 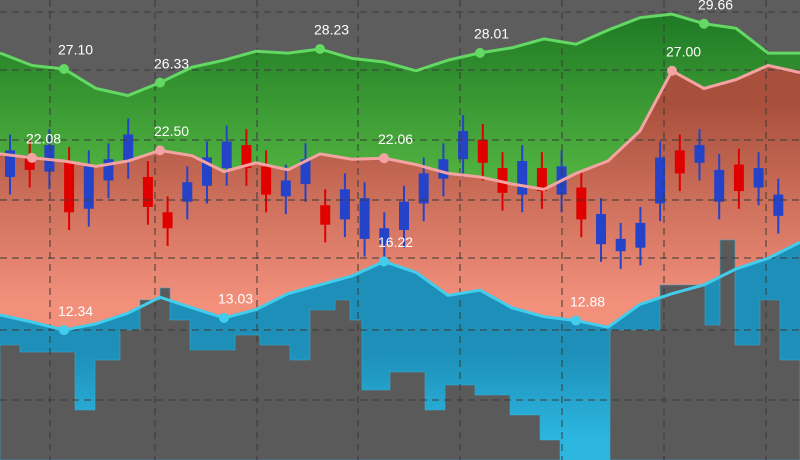 I want to click on data-label: 12.34, so click(x=75, y=311).